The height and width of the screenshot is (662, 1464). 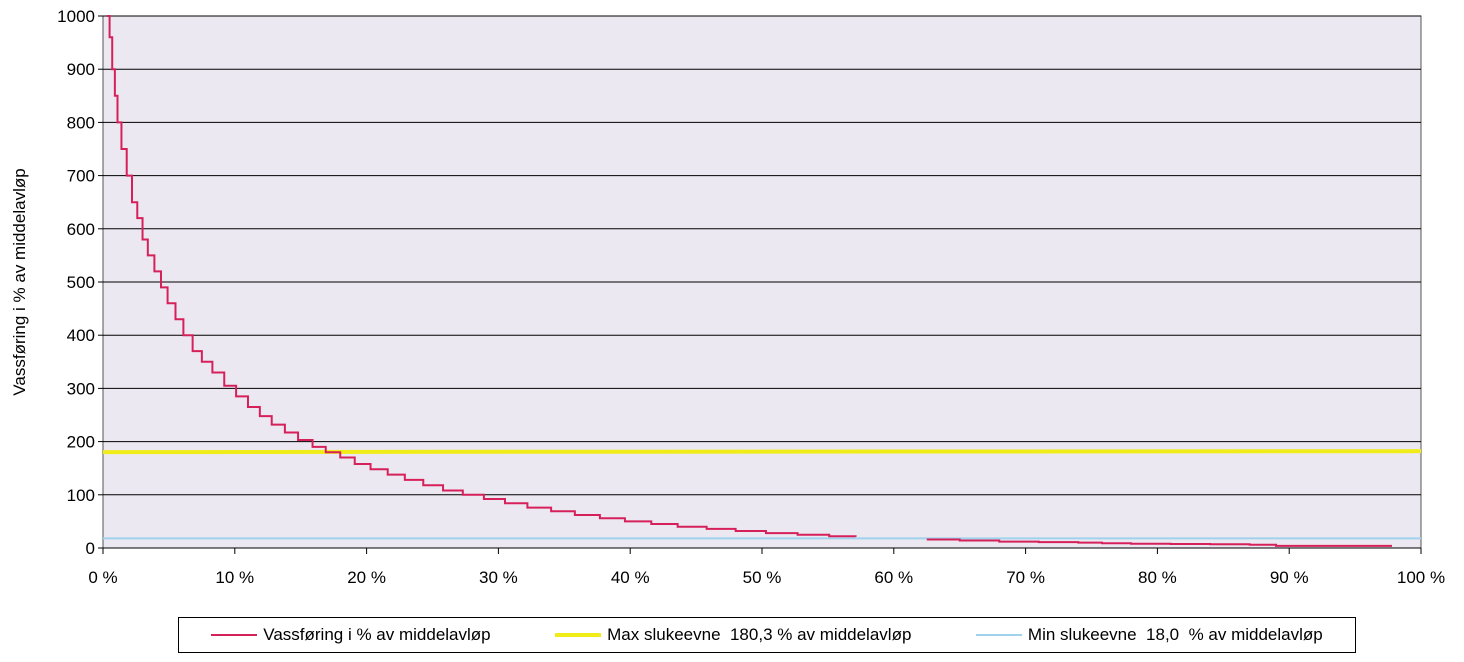 I want to click on y-tick-label: 900, so click(x=81, y=69).